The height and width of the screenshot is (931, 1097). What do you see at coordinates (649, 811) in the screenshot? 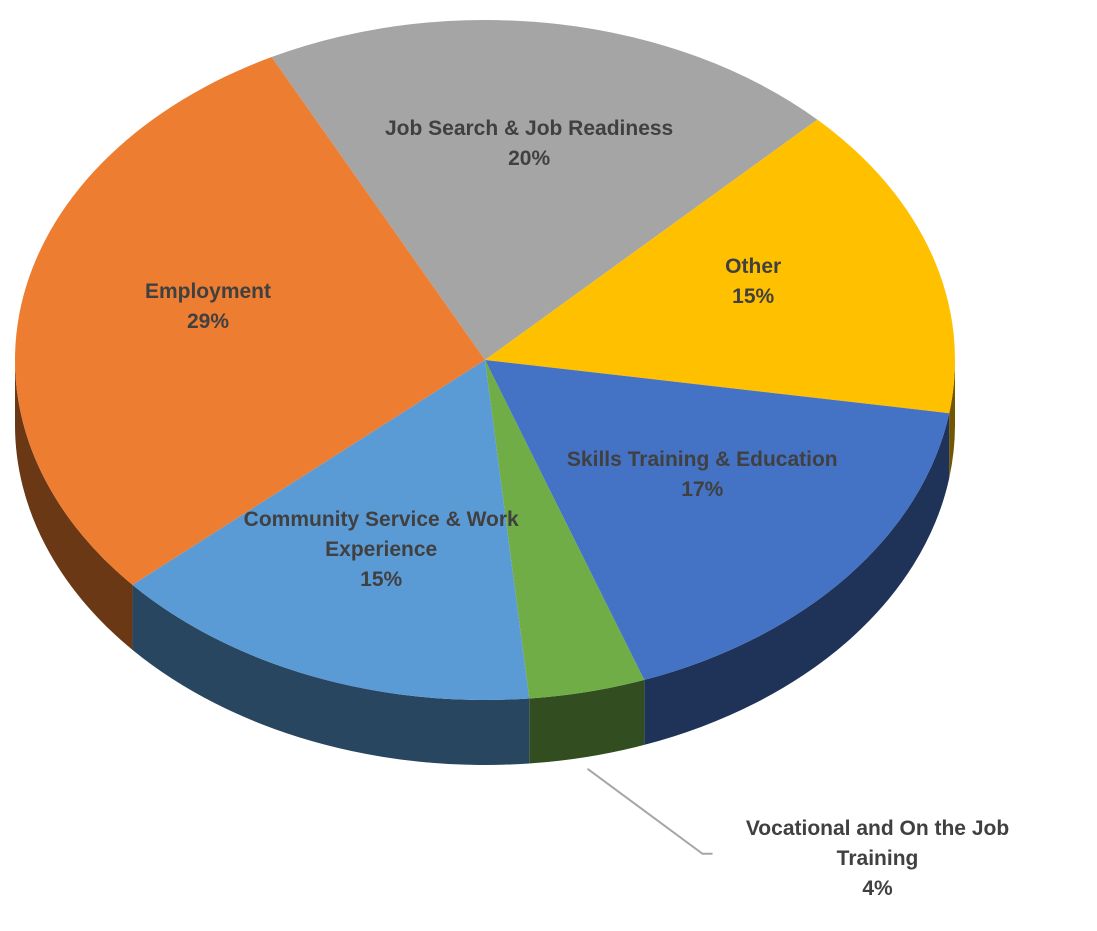
I see `leader-line` at bounding box center [649, 811].